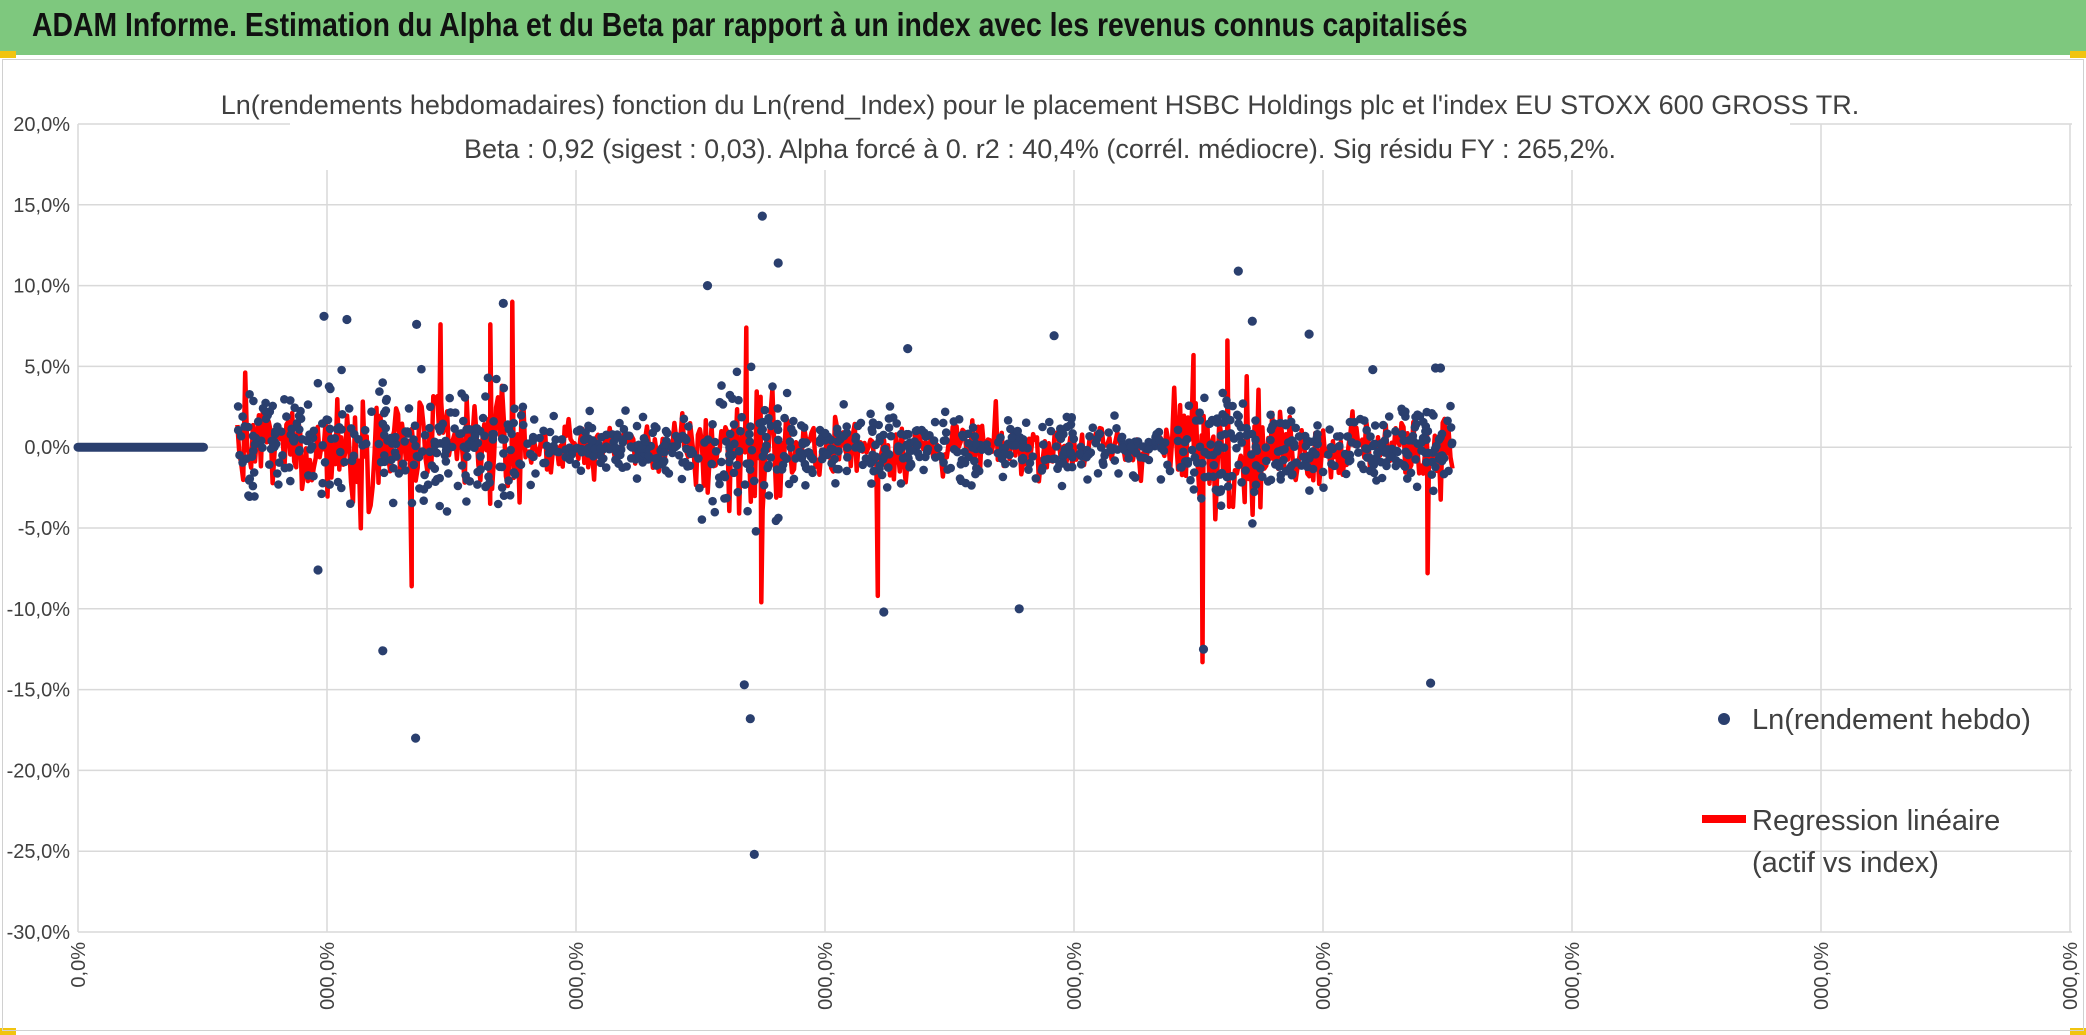  I want to click on y-tick-label: -5,0%, so click(44, 529).